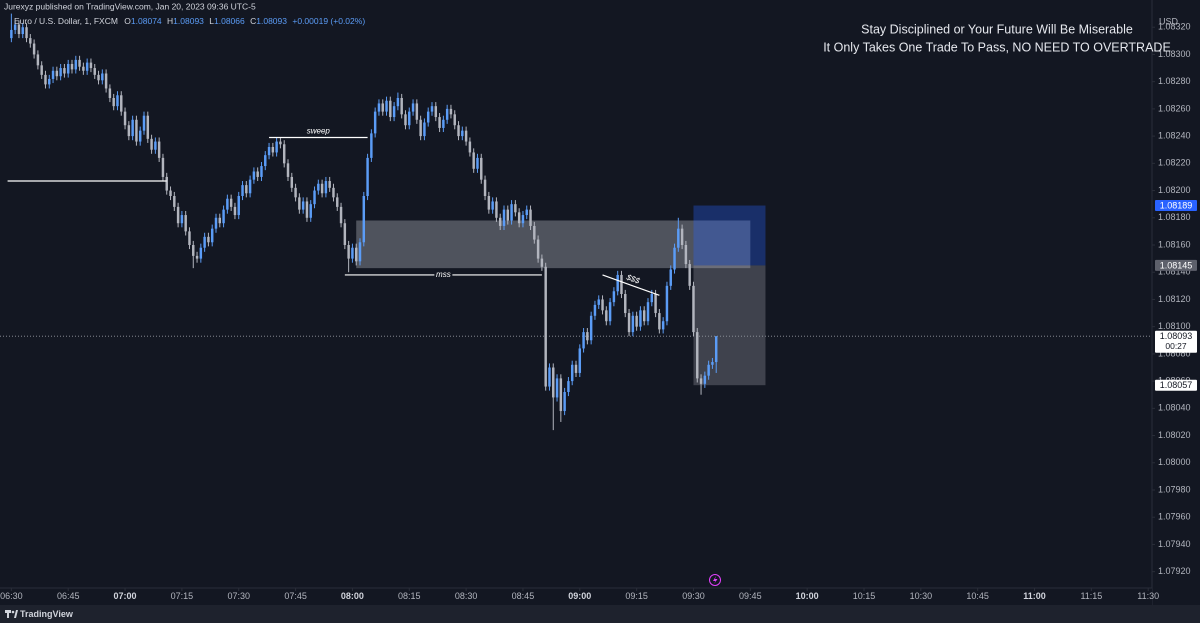 The height and width of the screenshot is (623, 1200). What do you see at coordinates (1174, 408) in the screenshot?
I see `y-tick-label: 1.08040` at bounding box center [1174, 408].